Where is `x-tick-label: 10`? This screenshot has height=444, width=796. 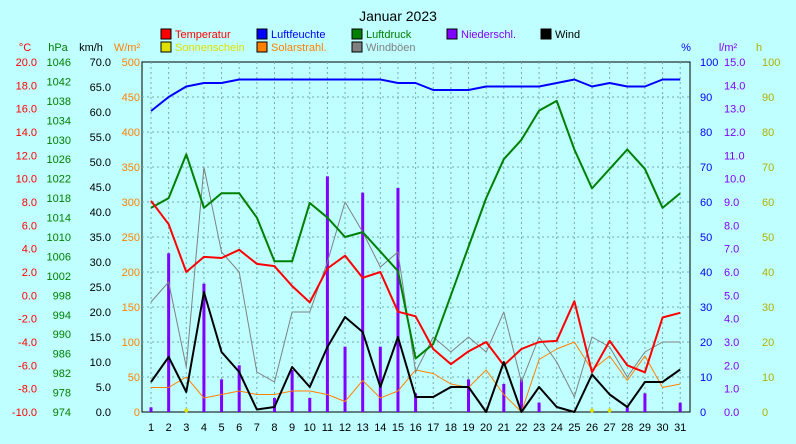
x-tick-label: 10 is located at coordinates (310, 428).